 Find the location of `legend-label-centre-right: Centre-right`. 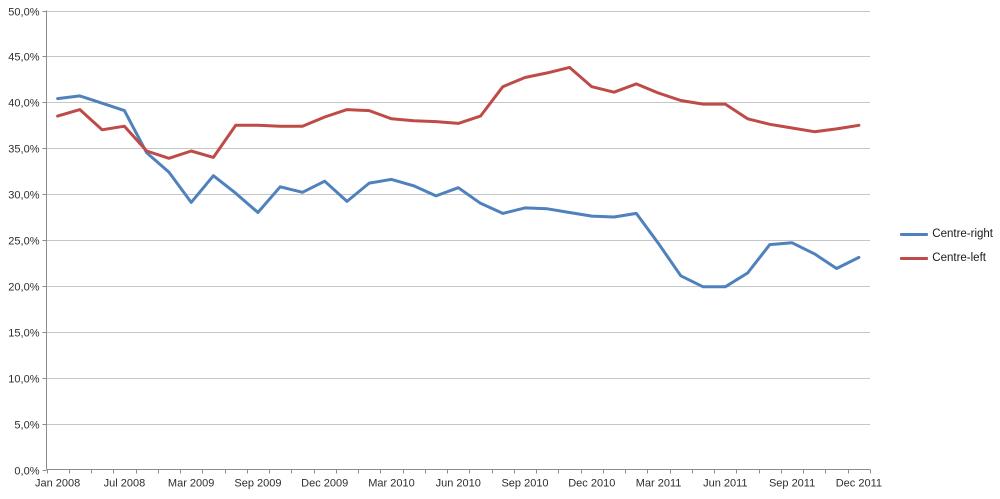

legend-label-centre-right: Centre-right is located at coordinates (962, 234).